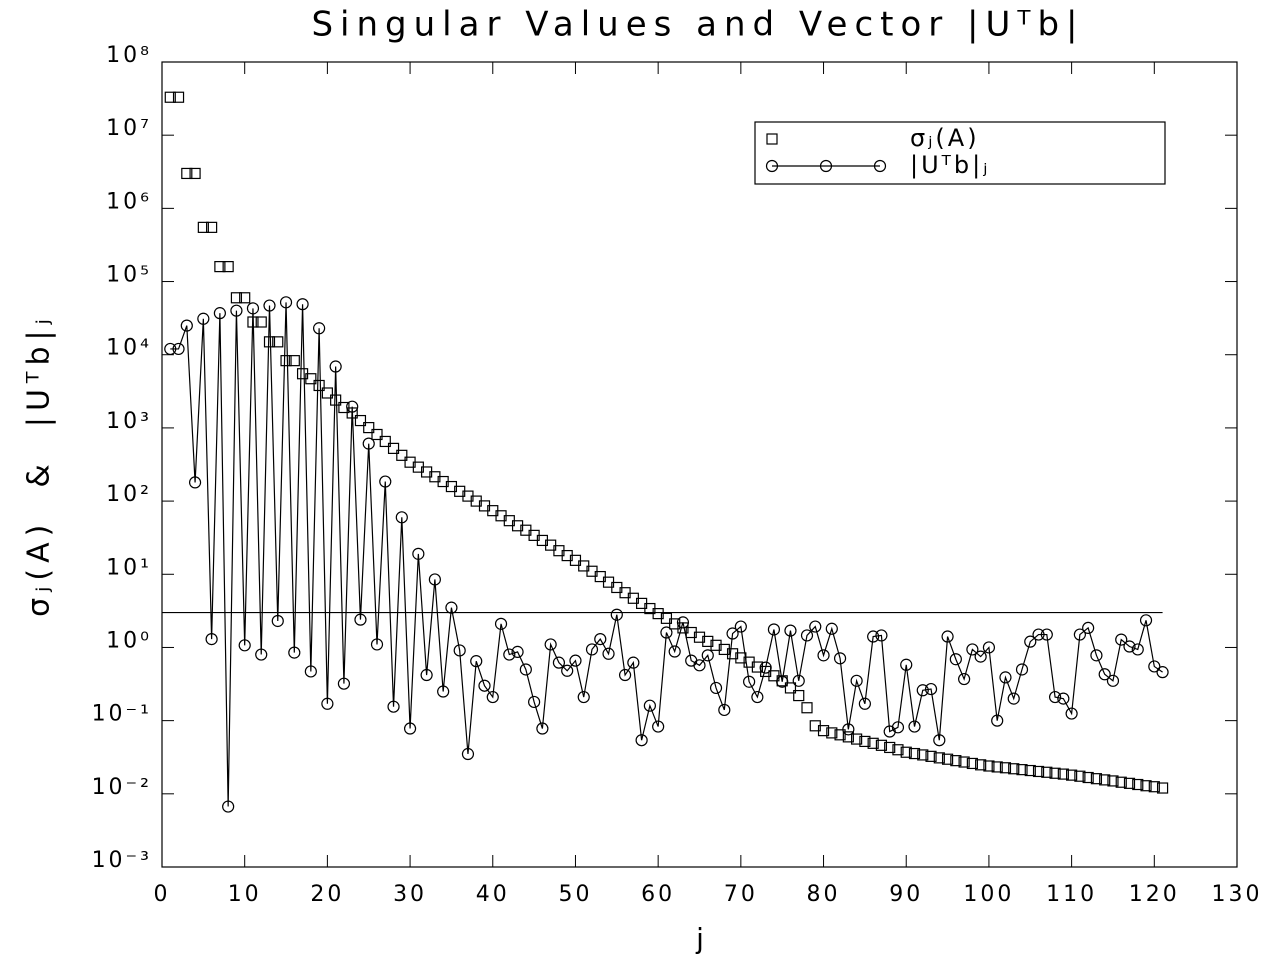 Image resolution: width=1271 pixels, height=959 pixels. Describe the element at coordinates (162, 894) in the screenshot. I see `x-tick-label: 0` at that location.